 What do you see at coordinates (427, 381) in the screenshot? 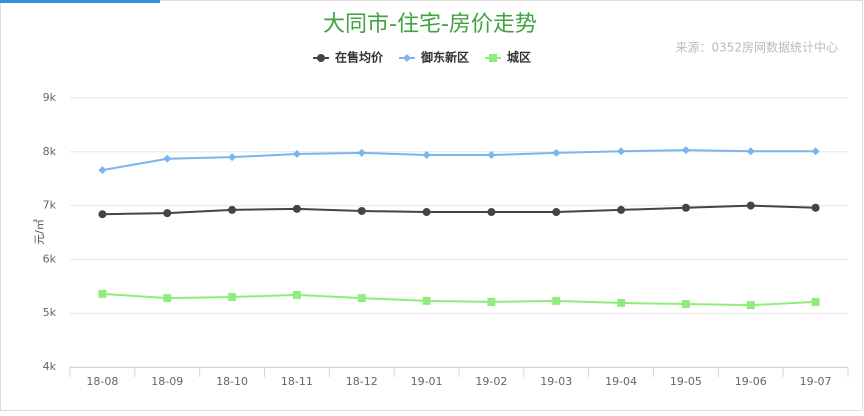
I see `x-tick-label: 19-01` at bounding box center [427, 381].